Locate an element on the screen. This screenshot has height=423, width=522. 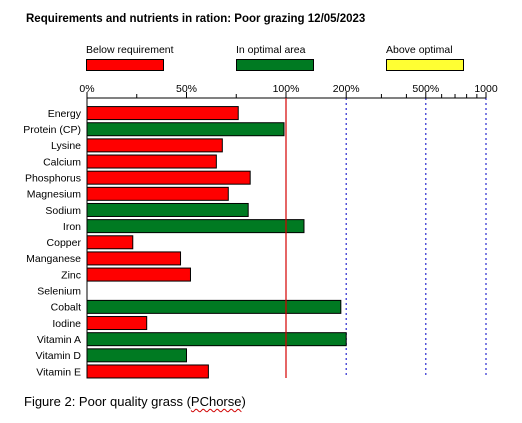
x-tick-label-1000: 1000 is located at coordinates (486, 89).